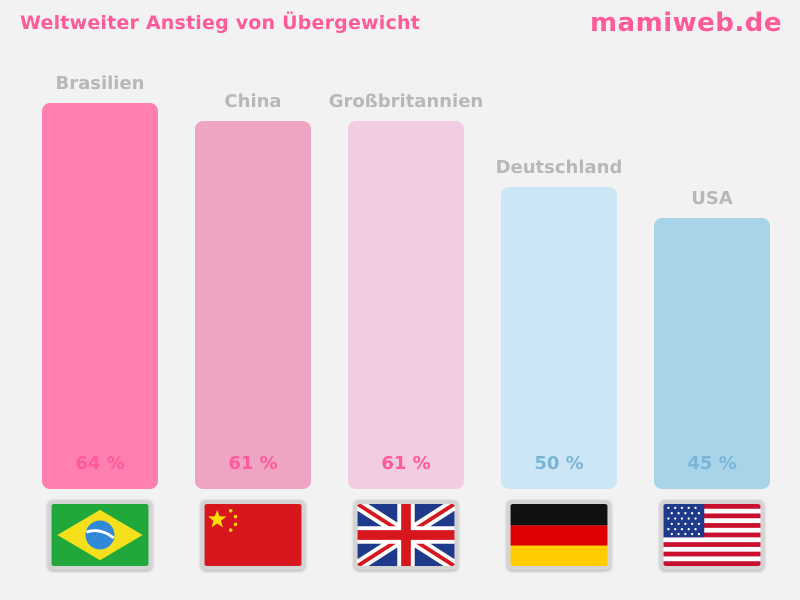 The width and height of the screenshot is (800, 600). Describe the element at coordinates (559, 535) in the screenshot. I see `germany-flag-icon` at that location.